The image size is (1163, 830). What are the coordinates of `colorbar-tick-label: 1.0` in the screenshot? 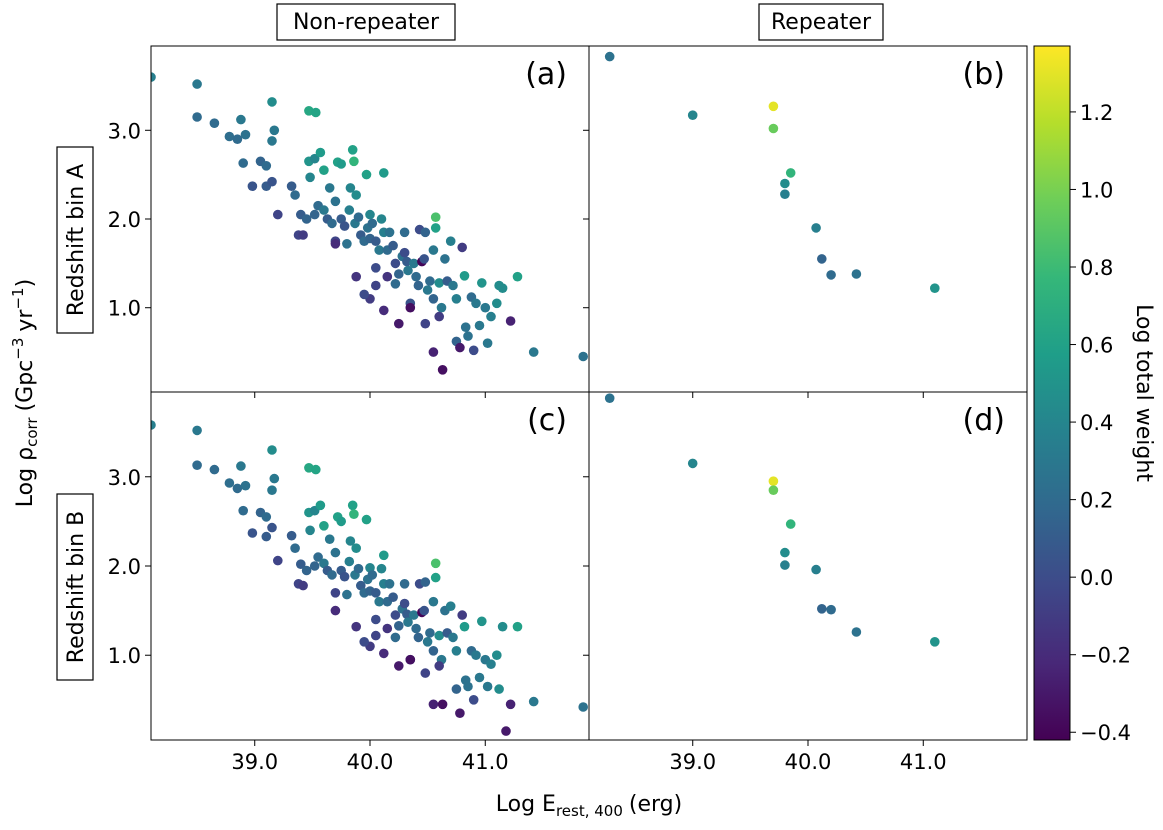 It's located at (1096, 190).